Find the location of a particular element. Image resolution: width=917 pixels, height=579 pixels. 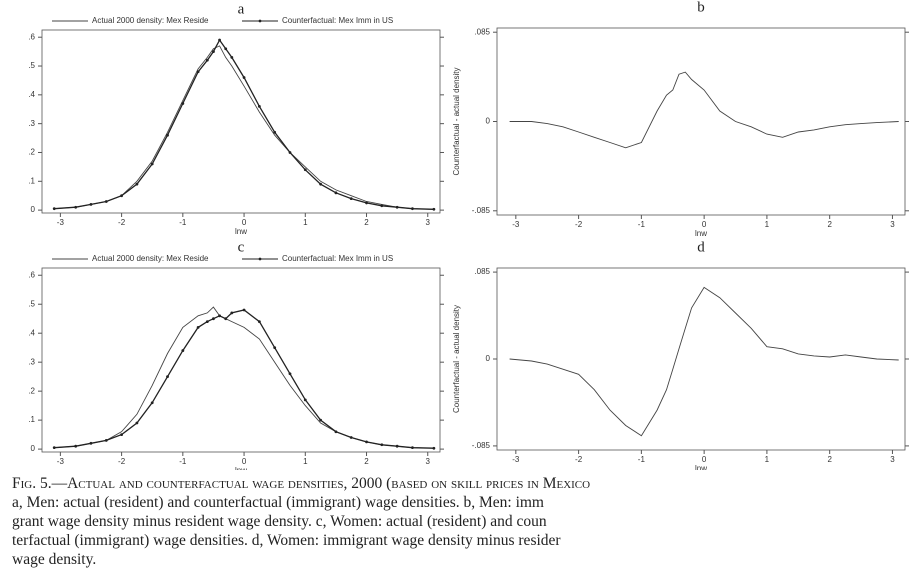

chart-title: c is located at coordinates (241, 247).